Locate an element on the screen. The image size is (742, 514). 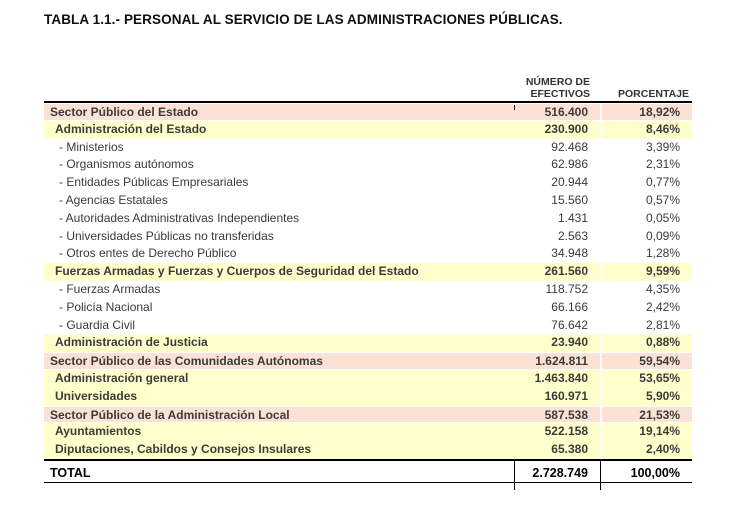
row-porcentaje: 18,92% is located at coordinates (646, 112).